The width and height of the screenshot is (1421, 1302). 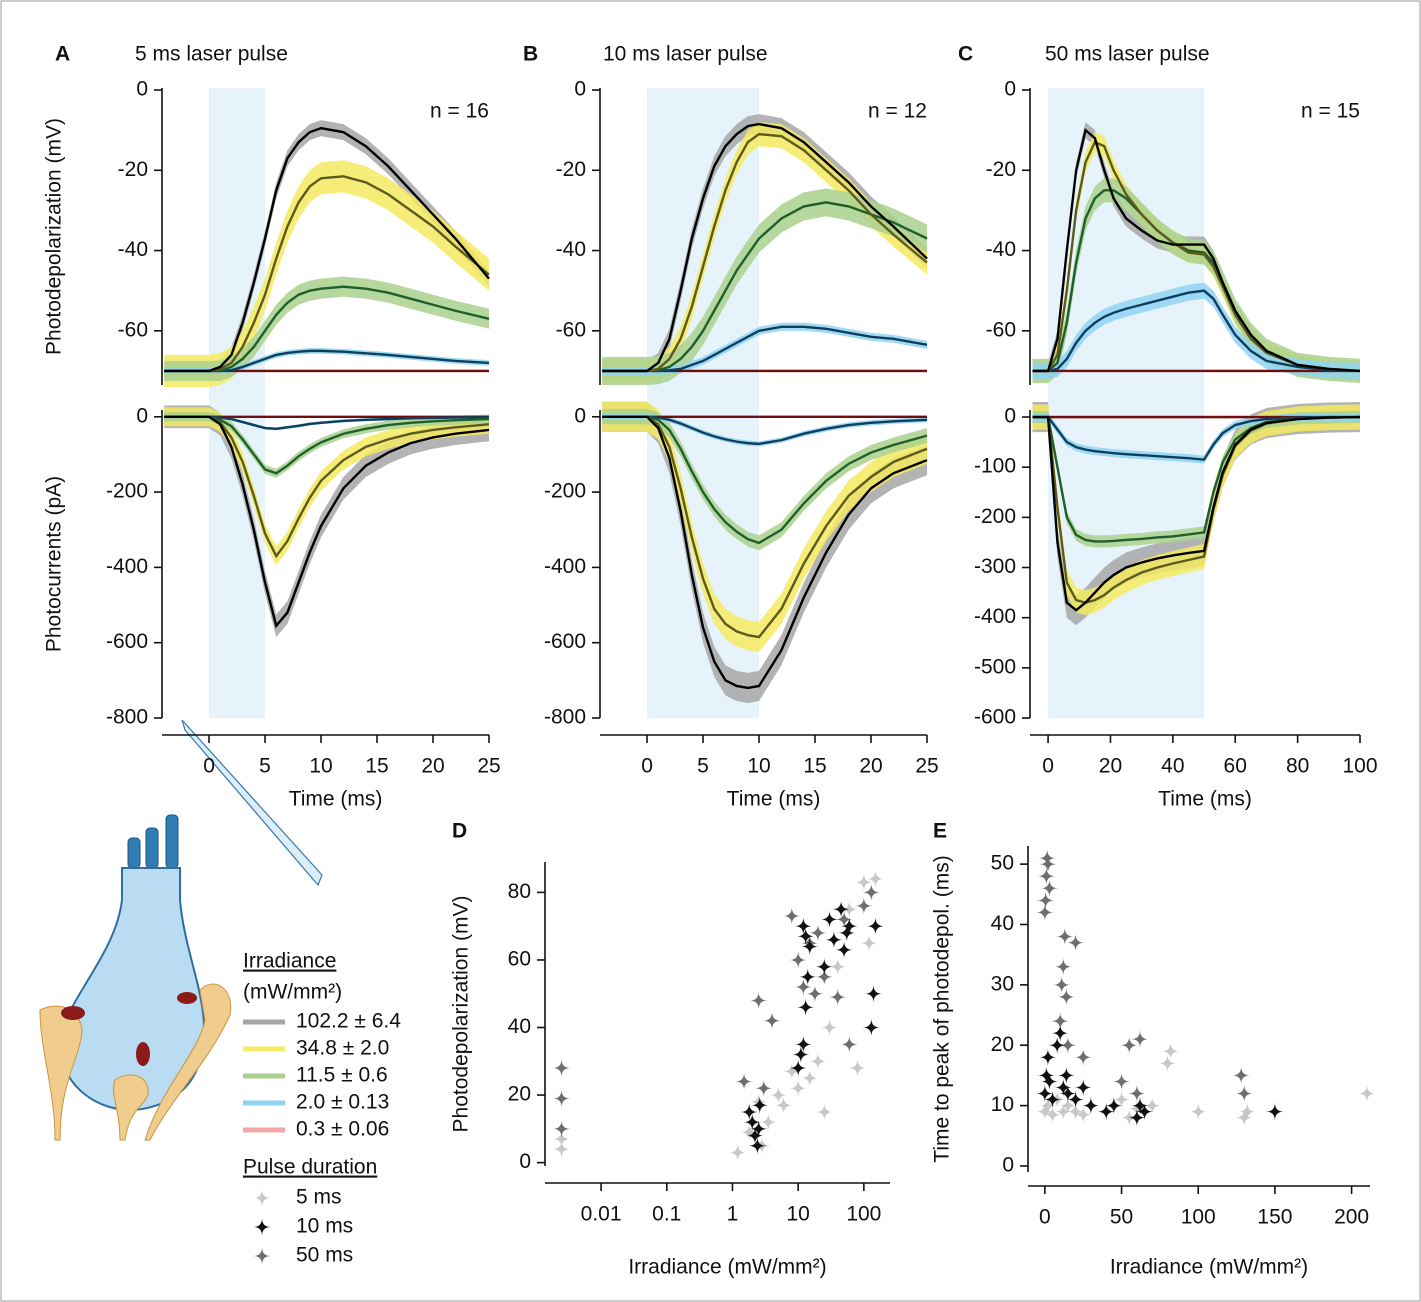 What do you see at coordinates (62, 54) in the screenshot?
I see `panel-letter: A` at bounding box center [62, 54].